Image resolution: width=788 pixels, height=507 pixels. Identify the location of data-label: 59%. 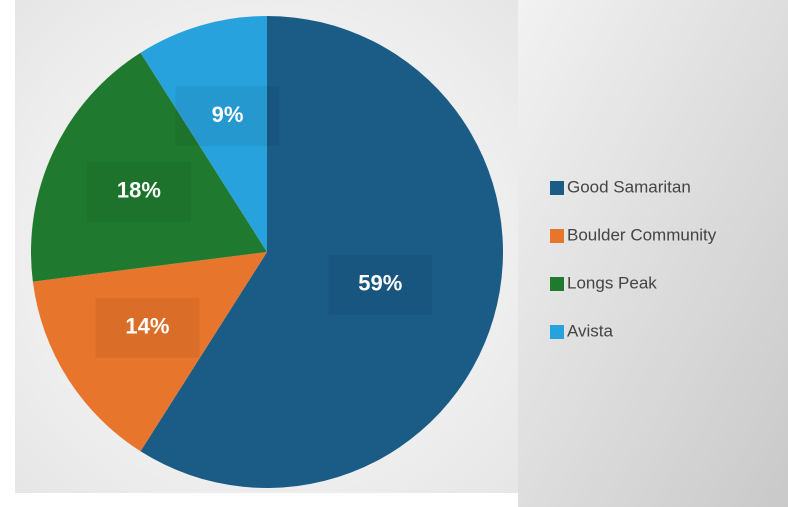
(380, 283).